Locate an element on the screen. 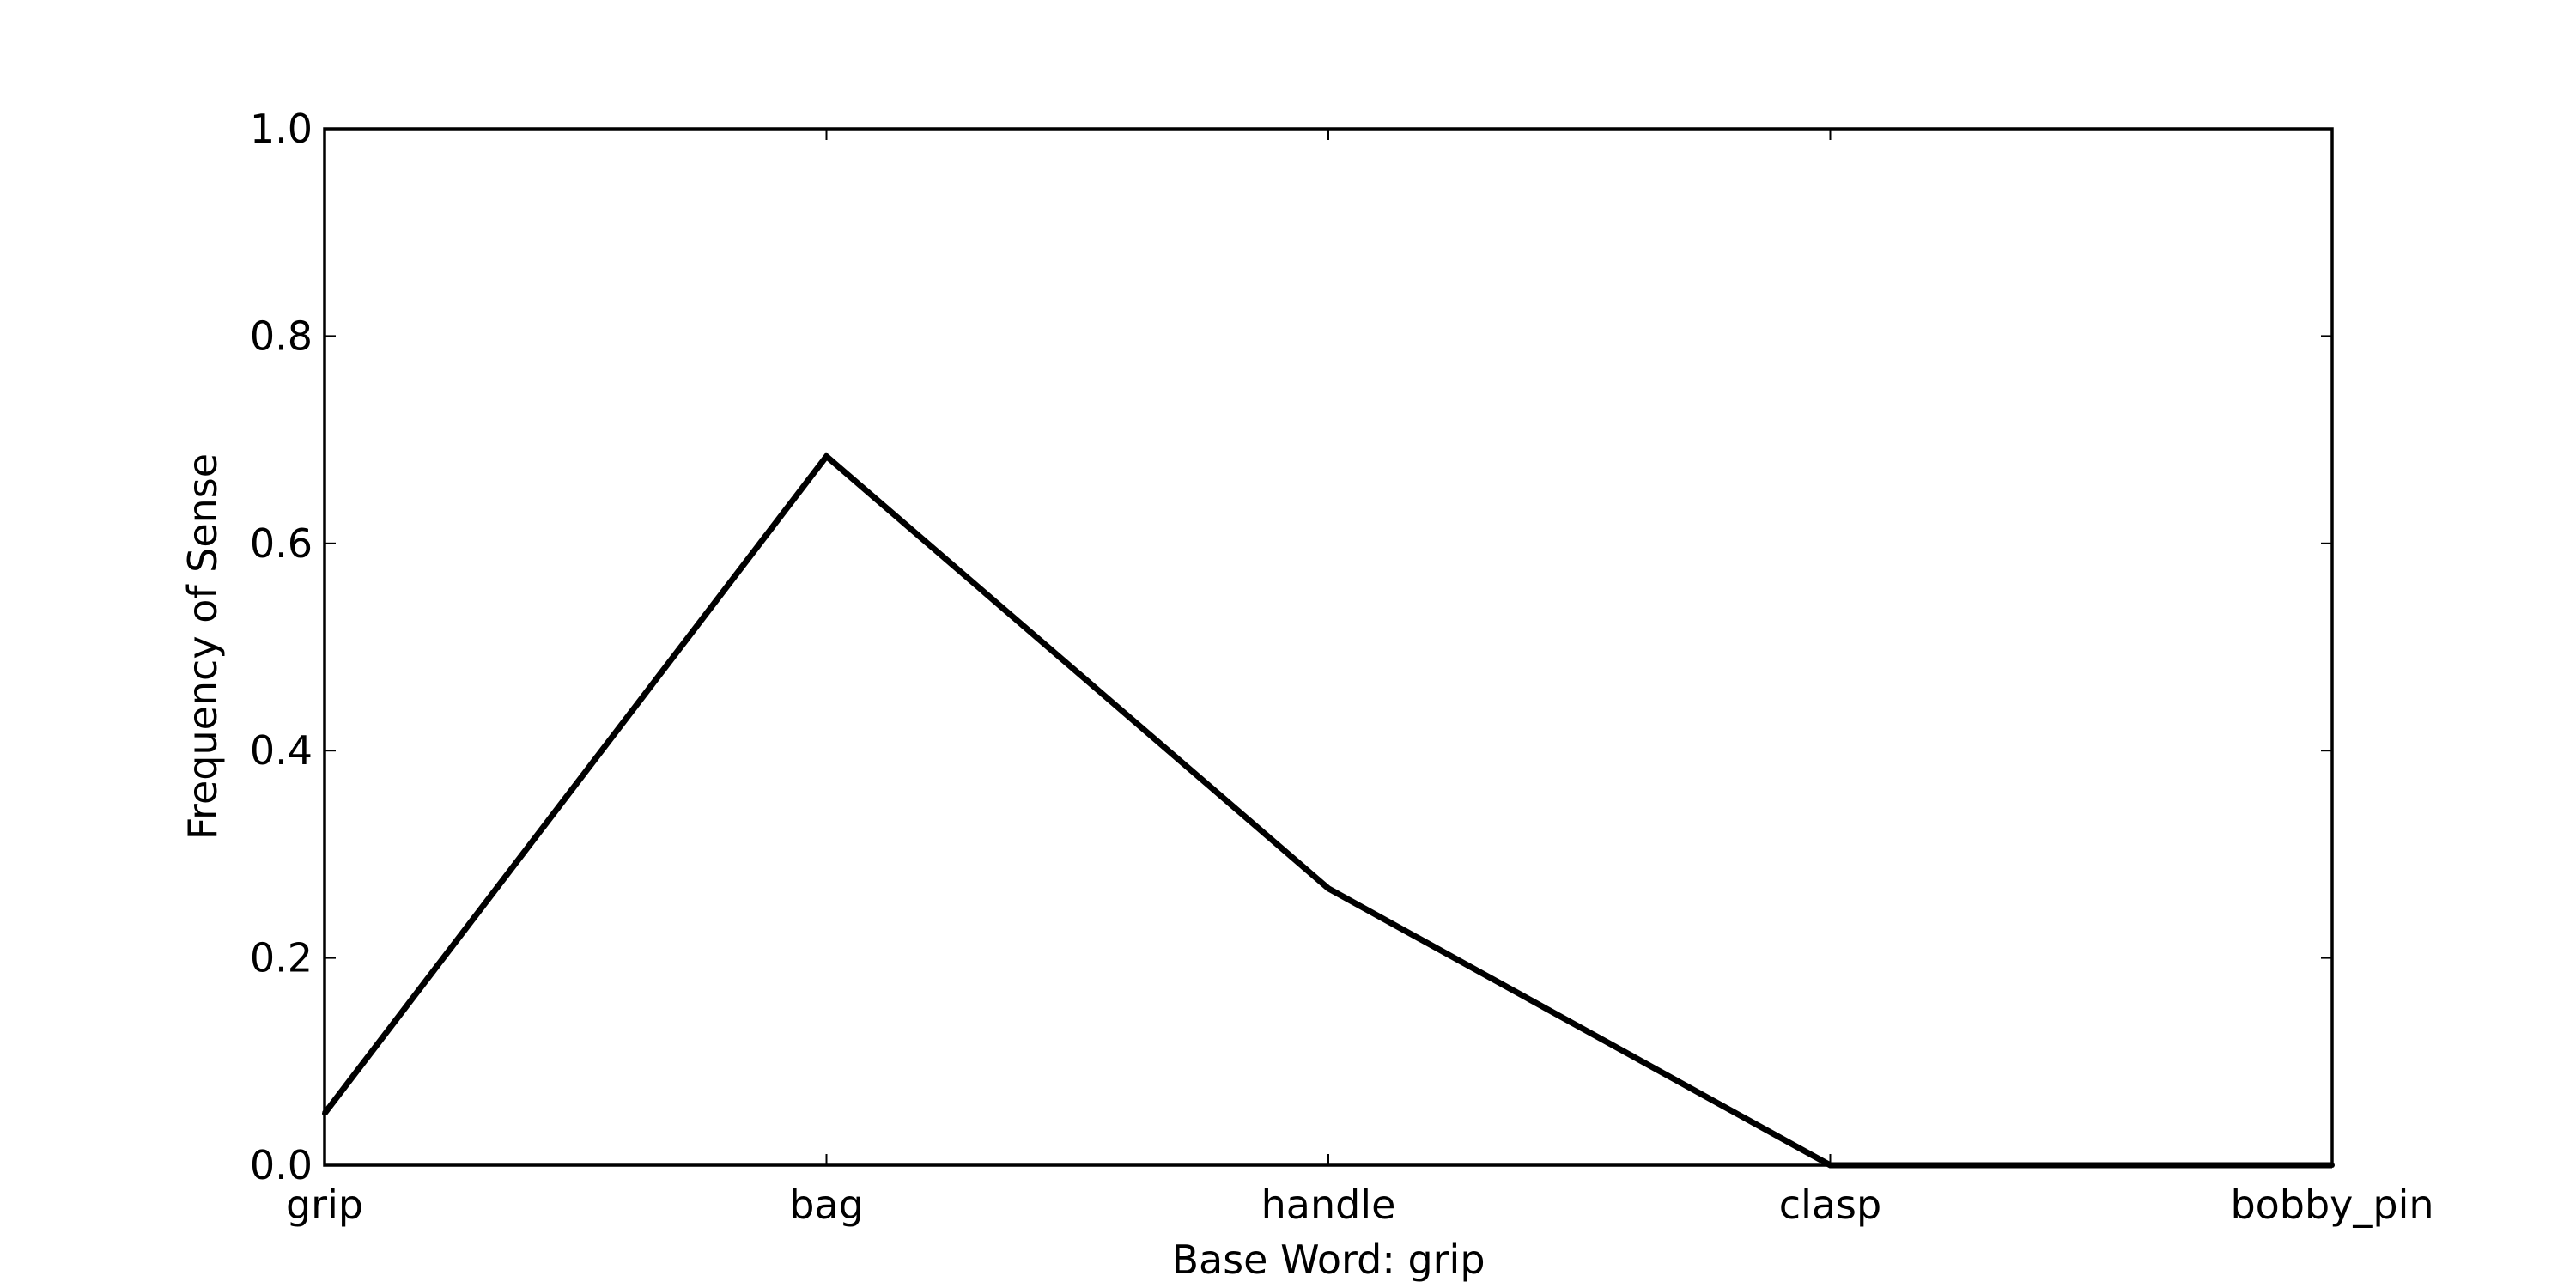 The height and width of the screenshot is (1288, 2576). x-tick-label: grip is located at coordinates (324, 1205).